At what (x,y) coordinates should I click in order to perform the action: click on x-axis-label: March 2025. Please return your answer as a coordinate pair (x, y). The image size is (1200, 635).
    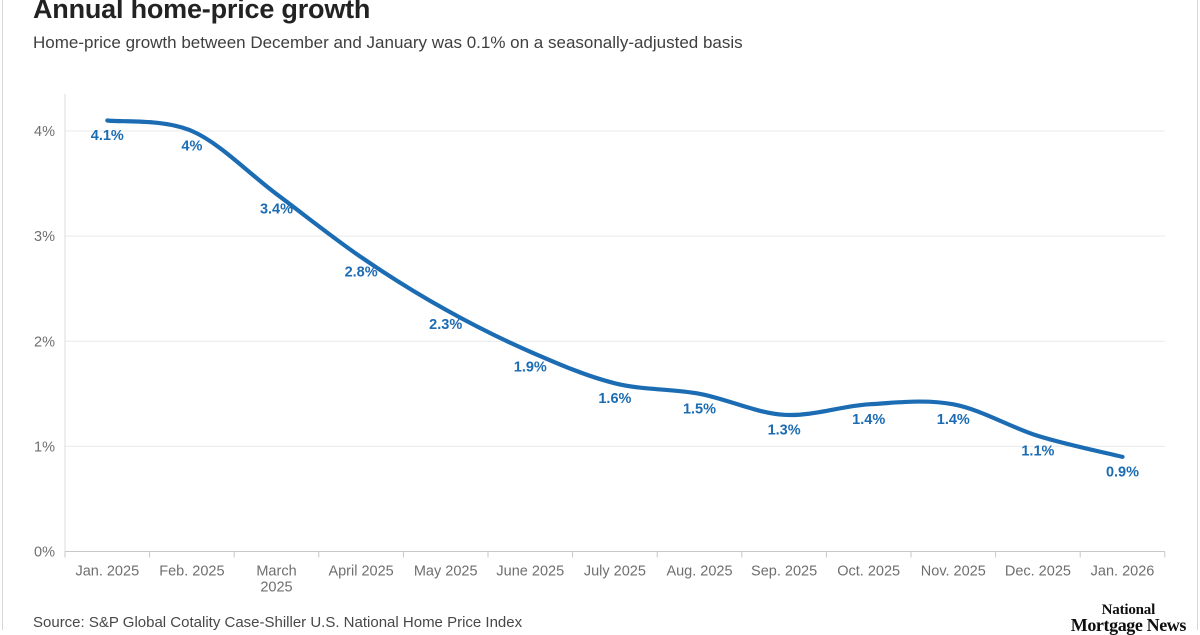
    Looking at the image, I should click on (276, 580).